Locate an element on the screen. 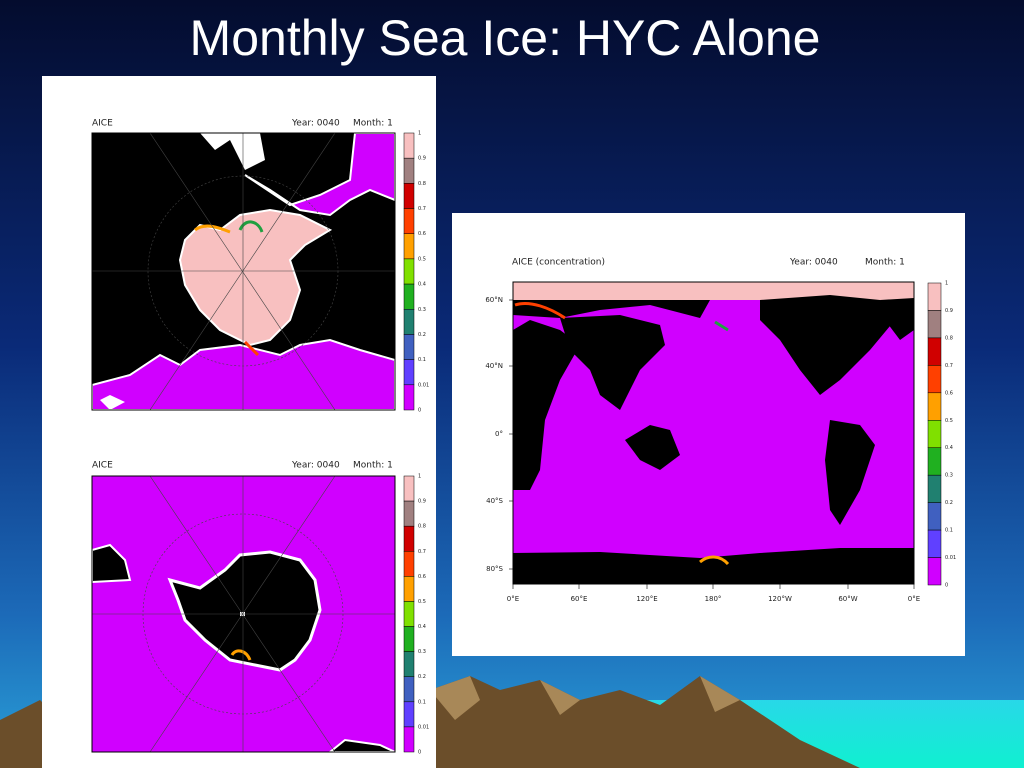 This screenshot has width=1024, height=768. colorbar-label: 0.7 is located at coordinates (422, 209).